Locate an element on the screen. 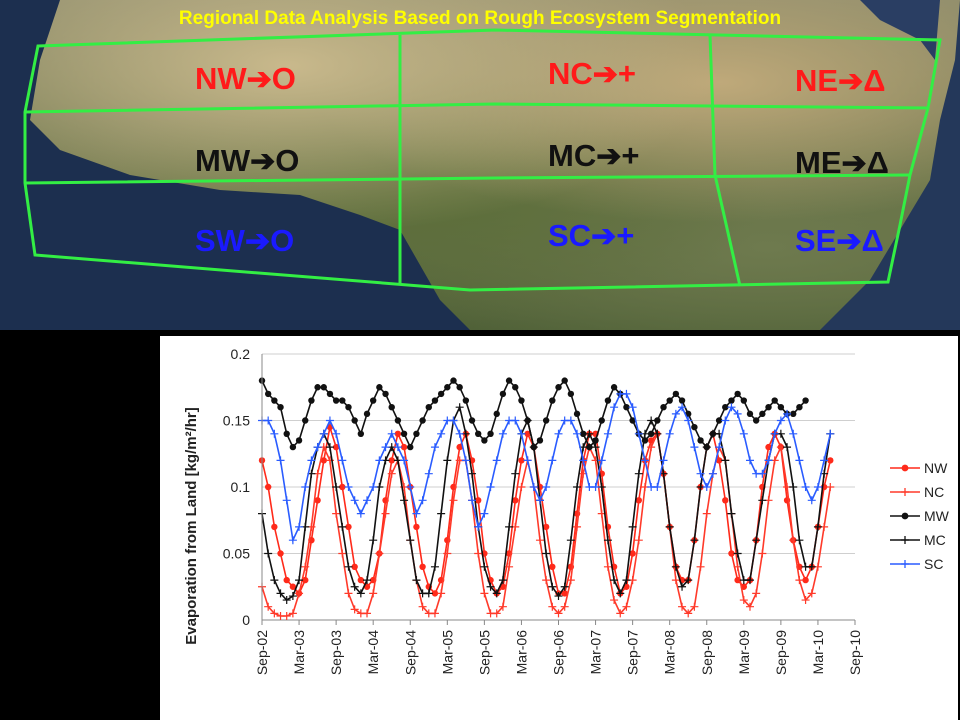 This screenshot has width=960, height=720. legend-entry: NC is located at coordinates (917, 492).